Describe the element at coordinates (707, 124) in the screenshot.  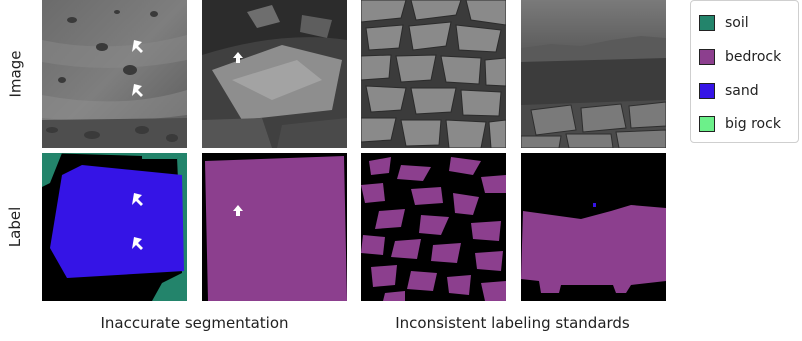
I see `swatch-big-rock` at that location.